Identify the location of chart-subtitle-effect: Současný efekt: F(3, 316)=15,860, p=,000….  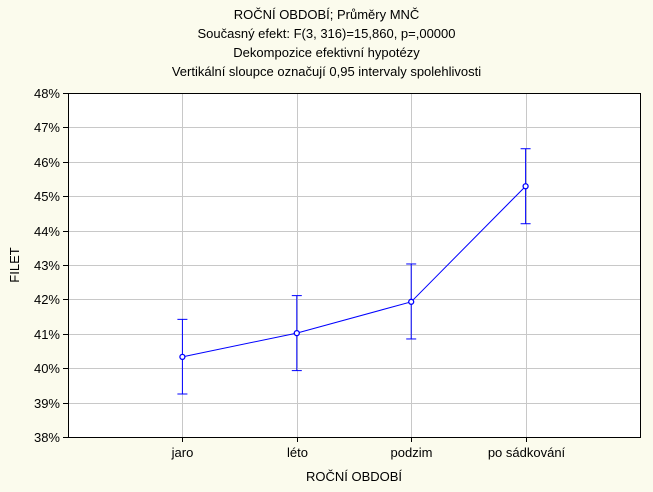
(326, 33).